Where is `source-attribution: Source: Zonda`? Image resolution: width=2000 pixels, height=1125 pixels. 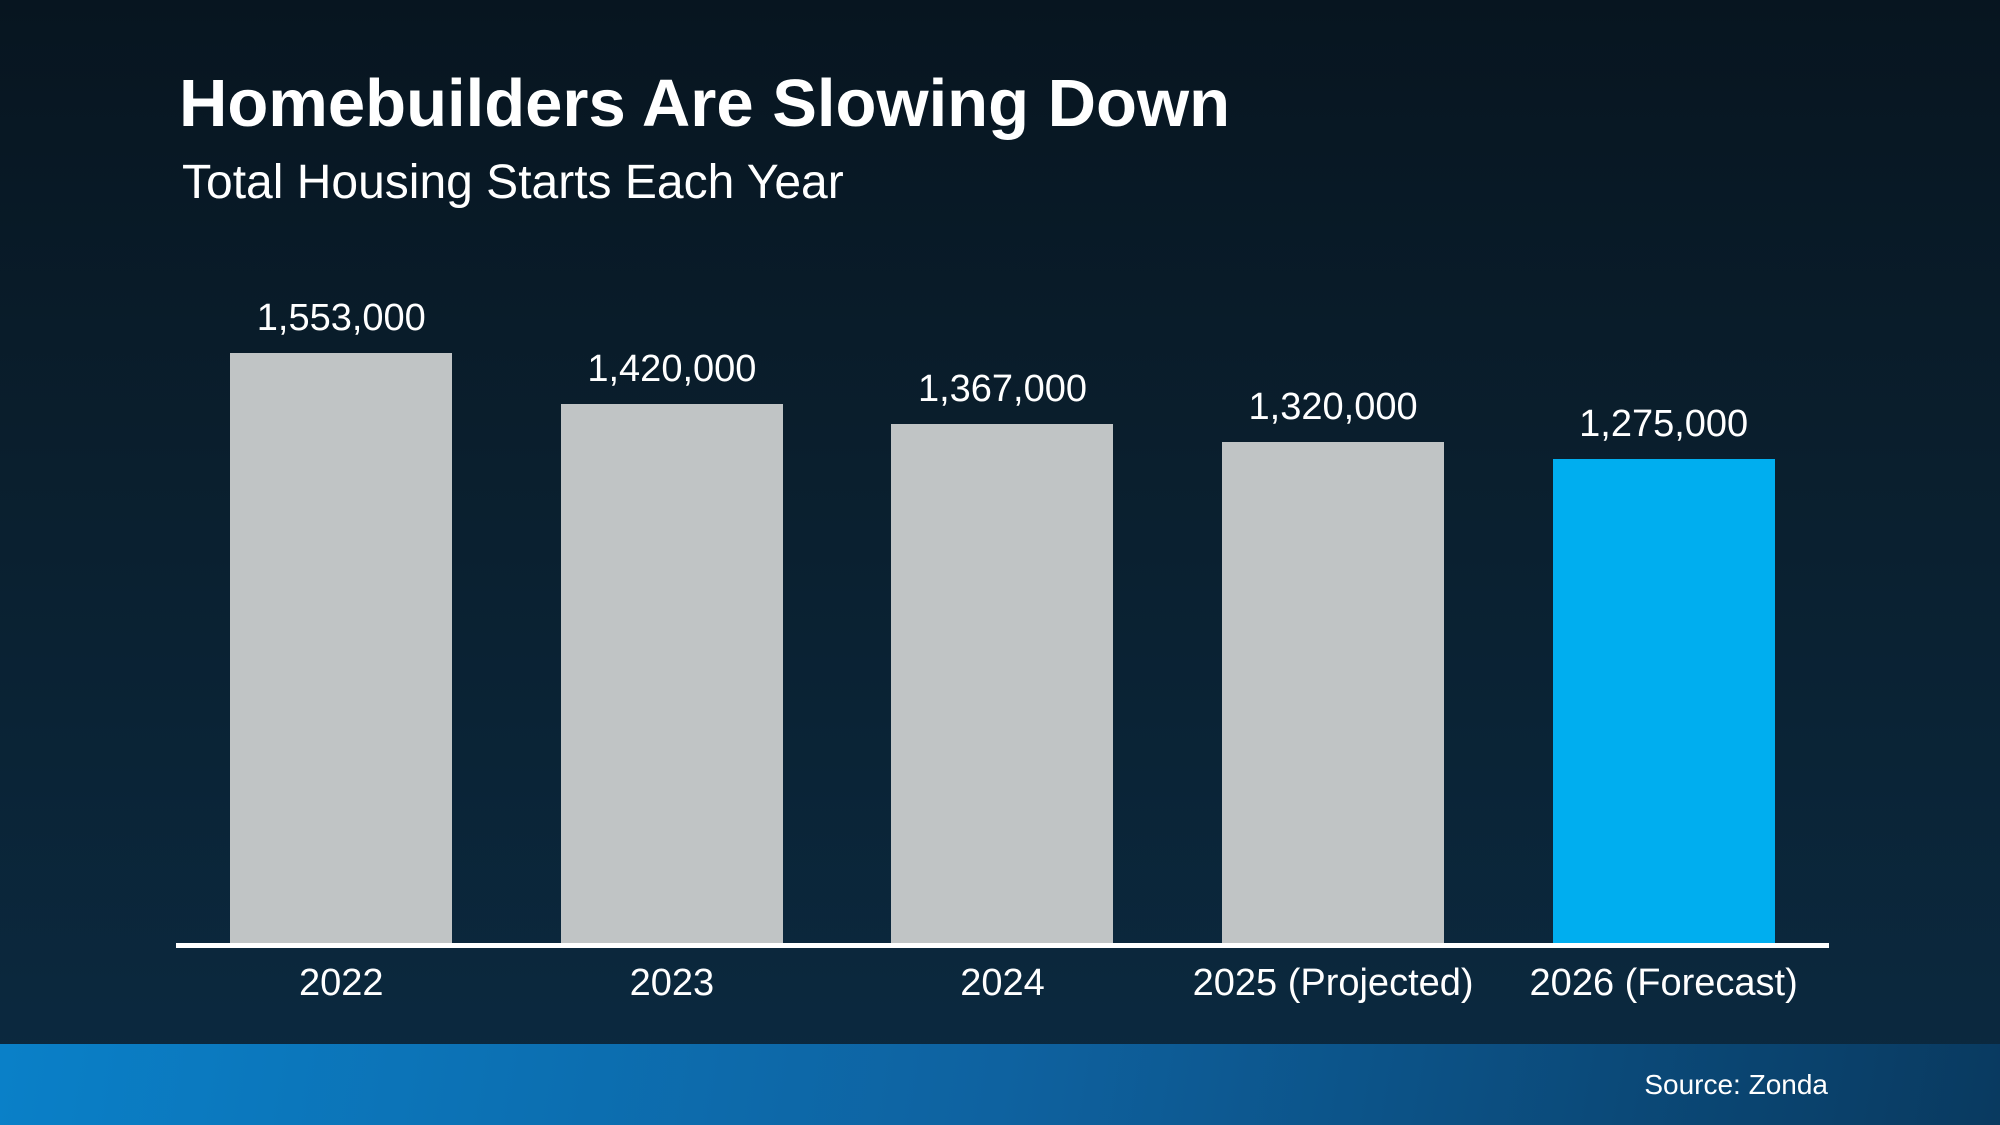 source-attribution: Source: Zonda is located at coordinates (1736, 1084).